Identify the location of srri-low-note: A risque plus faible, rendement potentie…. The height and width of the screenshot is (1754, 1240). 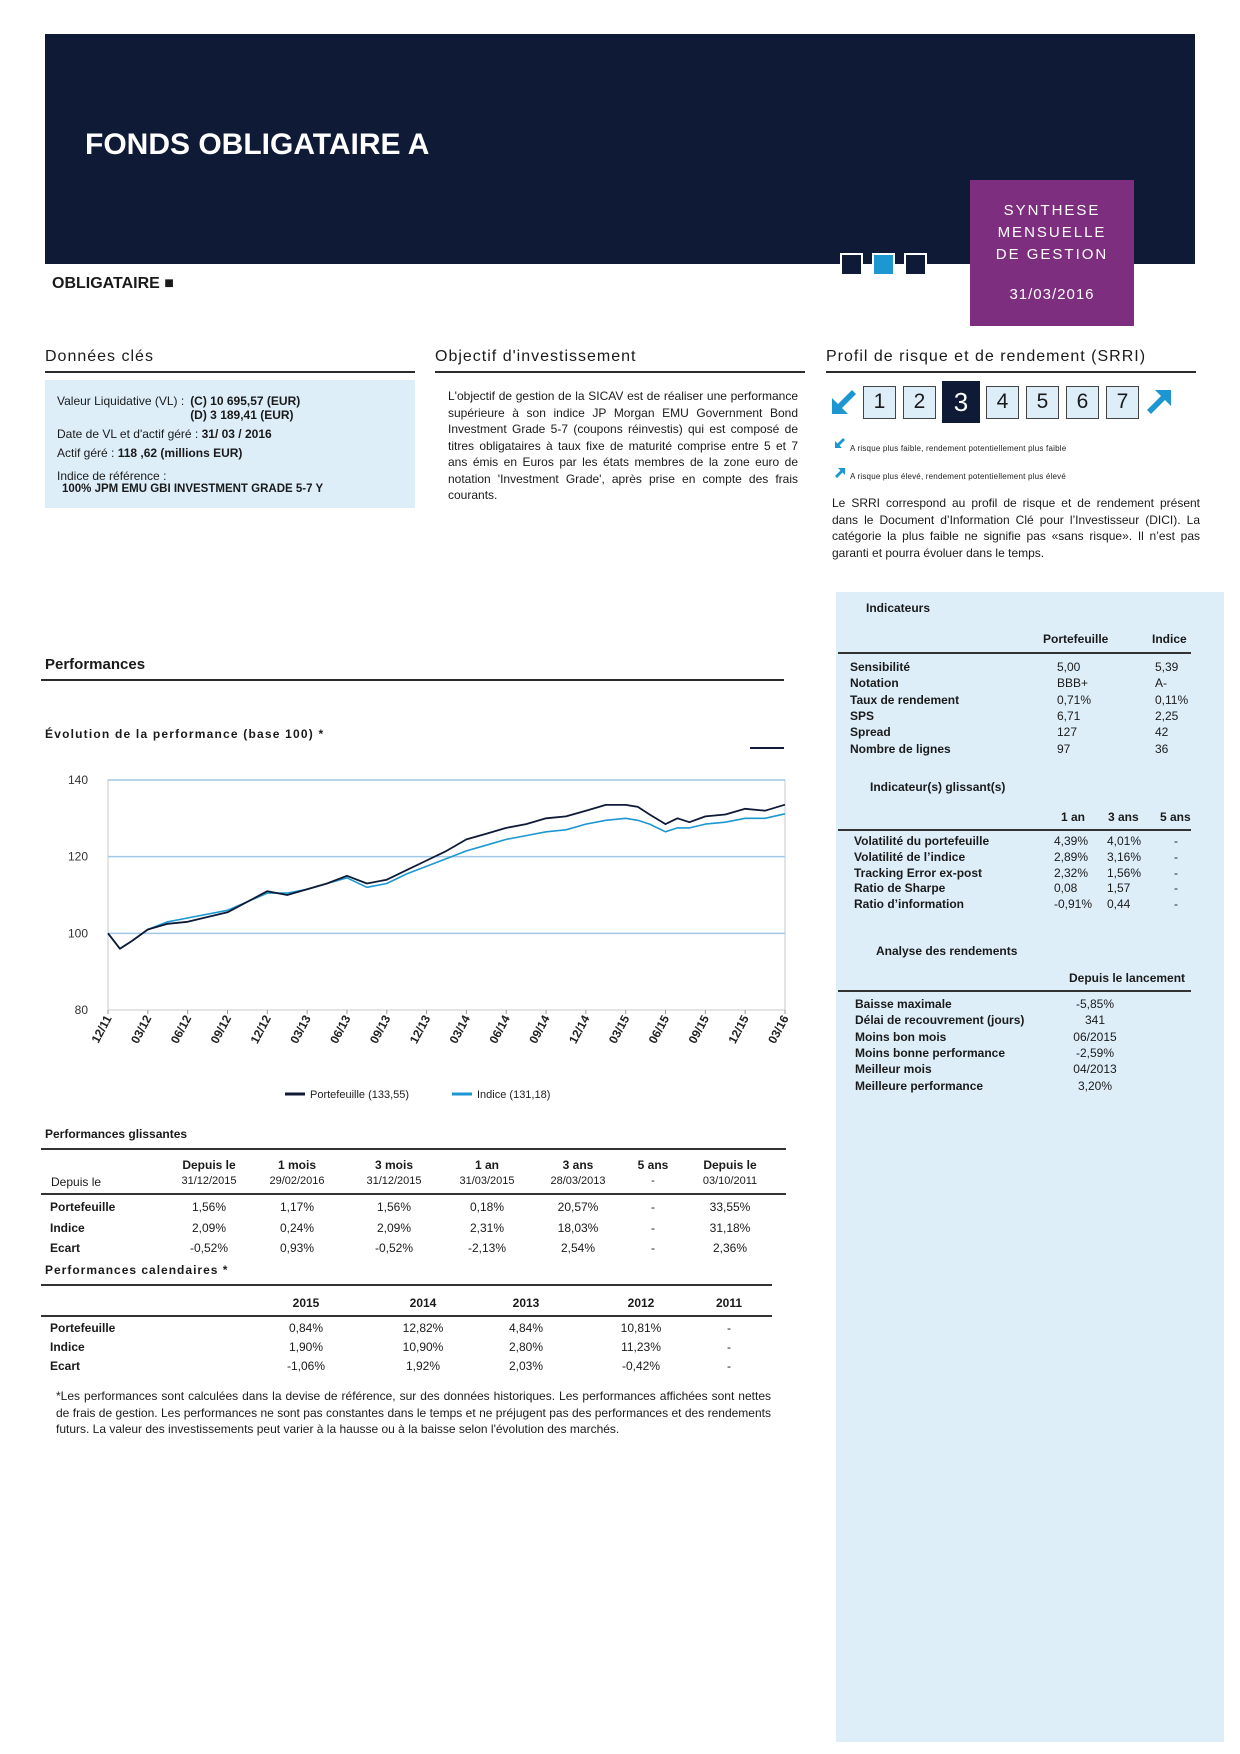
(958, 448).